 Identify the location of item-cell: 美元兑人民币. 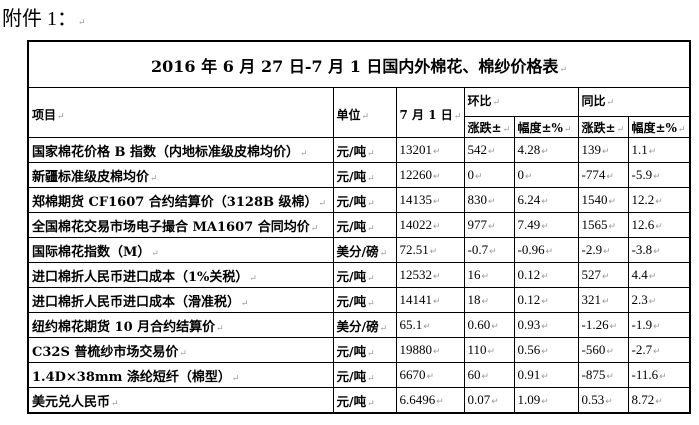
(180, 400).